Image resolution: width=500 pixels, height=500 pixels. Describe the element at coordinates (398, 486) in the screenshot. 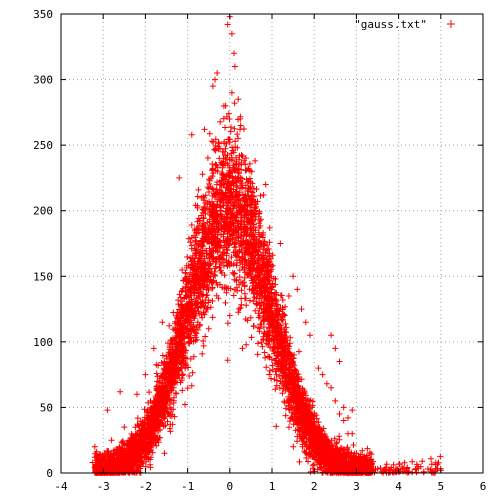

I see `x-tick-label: 4` at that location.